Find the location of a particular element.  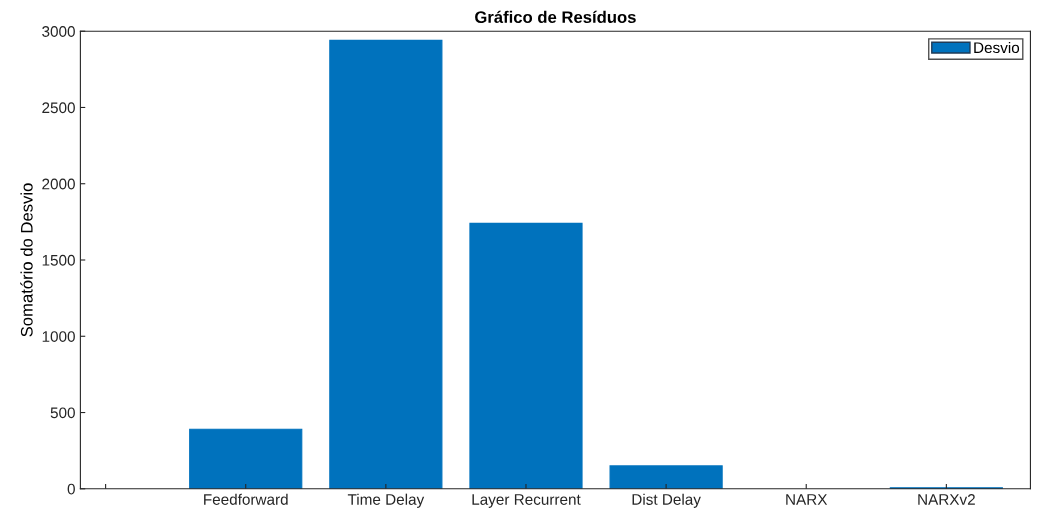

y-tick-label: 500 is located at coordinates (62, 413).